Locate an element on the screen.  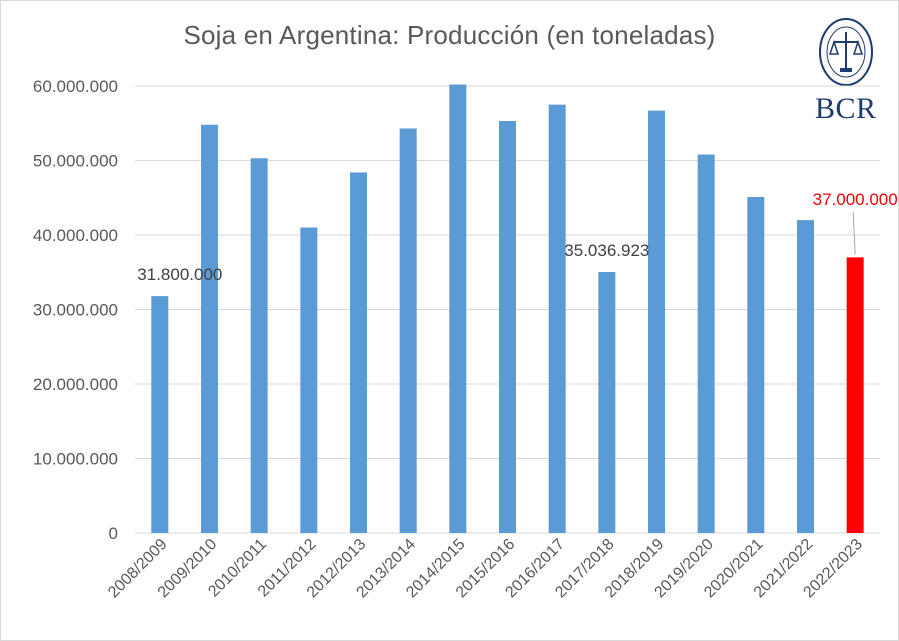
y-tick-label: 10.000.000 is located at coordinates (75, 459).